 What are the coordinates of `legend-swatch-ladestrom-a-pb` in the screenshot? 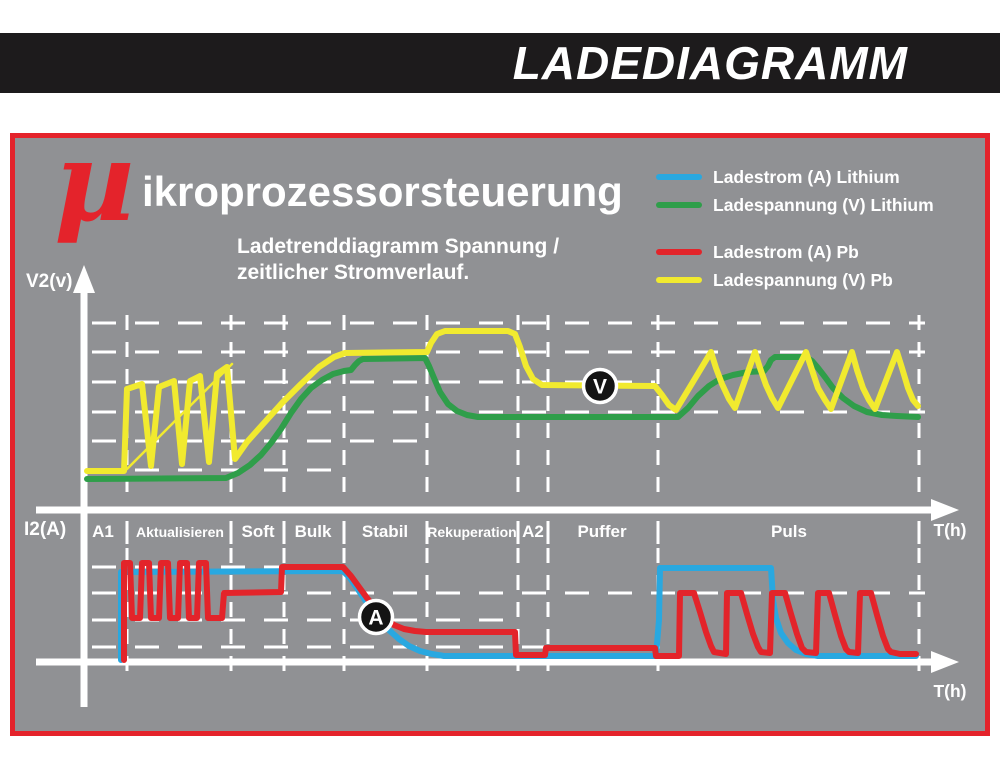 It's located at (679, 252).